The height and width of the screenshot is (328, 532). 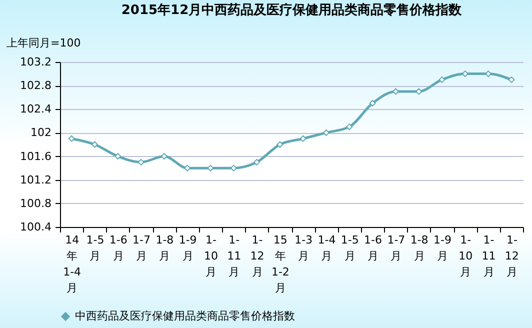 What do you see at coordinates (303, 248) in the screenshot?
I see `x-tick-label: 1-3月` at bounding box center [303, 248].